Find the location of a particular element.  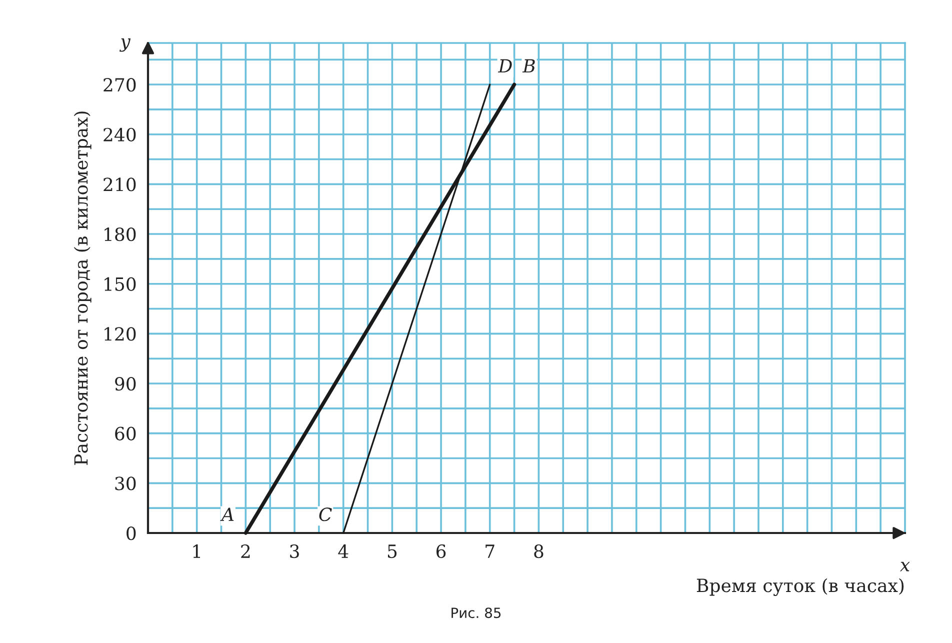

y-axis-title: Расстояние от города (в километрах) is located at coordinates (83, 288).